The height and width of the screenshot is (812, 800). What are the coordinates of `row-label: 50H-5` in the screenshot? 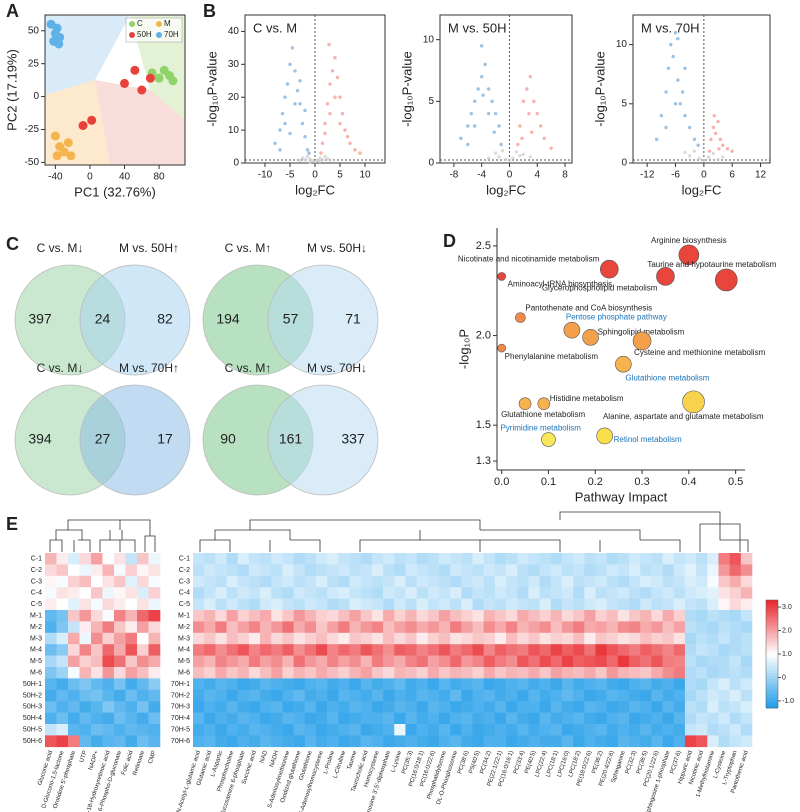 It's located at (32, 730).